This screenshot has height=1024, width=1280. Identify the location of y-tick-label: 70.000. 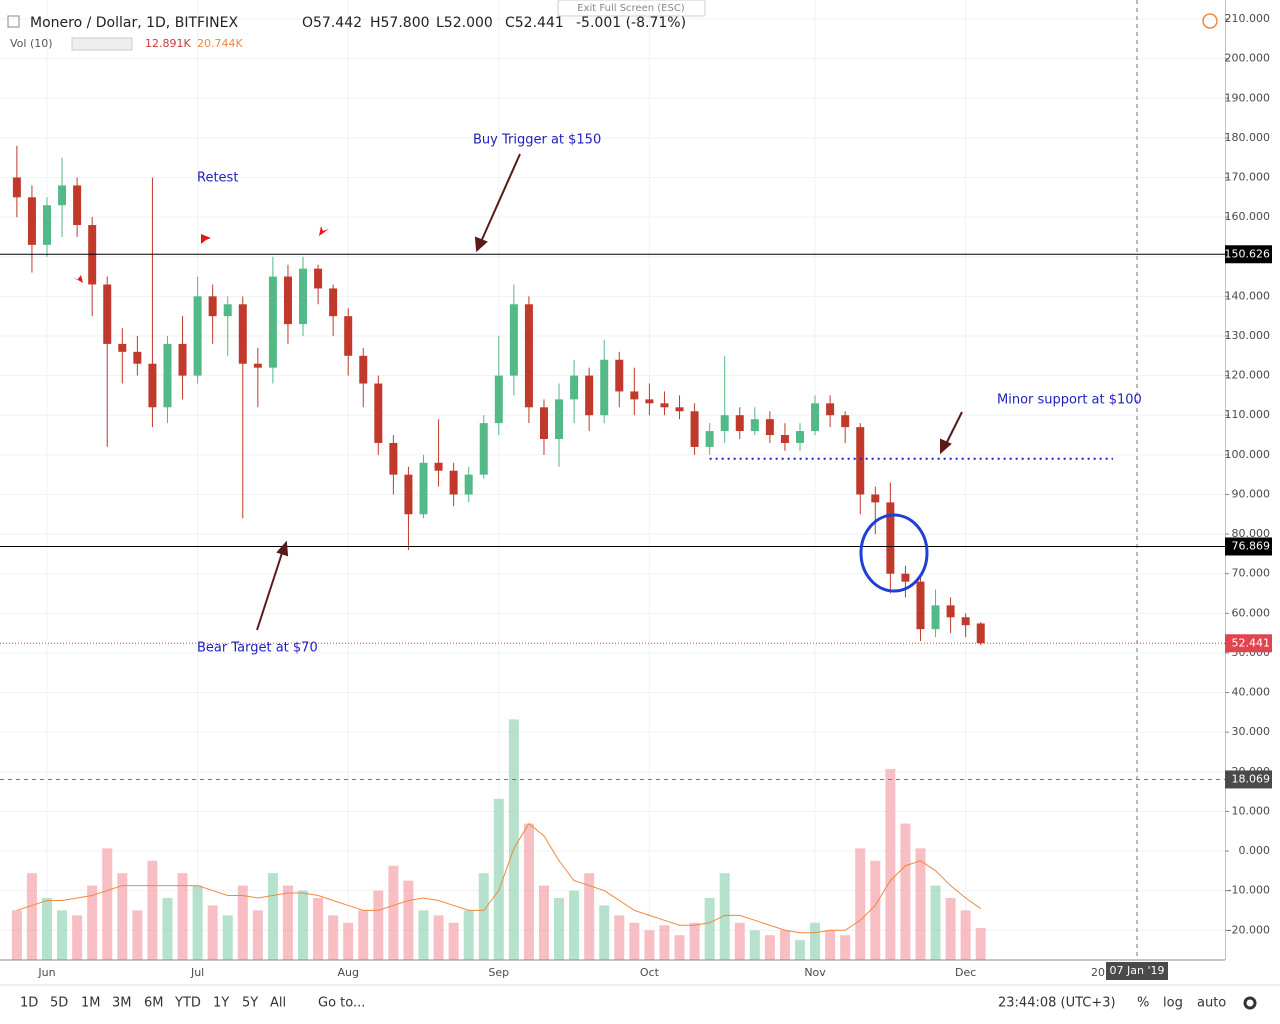
(1251, 573).